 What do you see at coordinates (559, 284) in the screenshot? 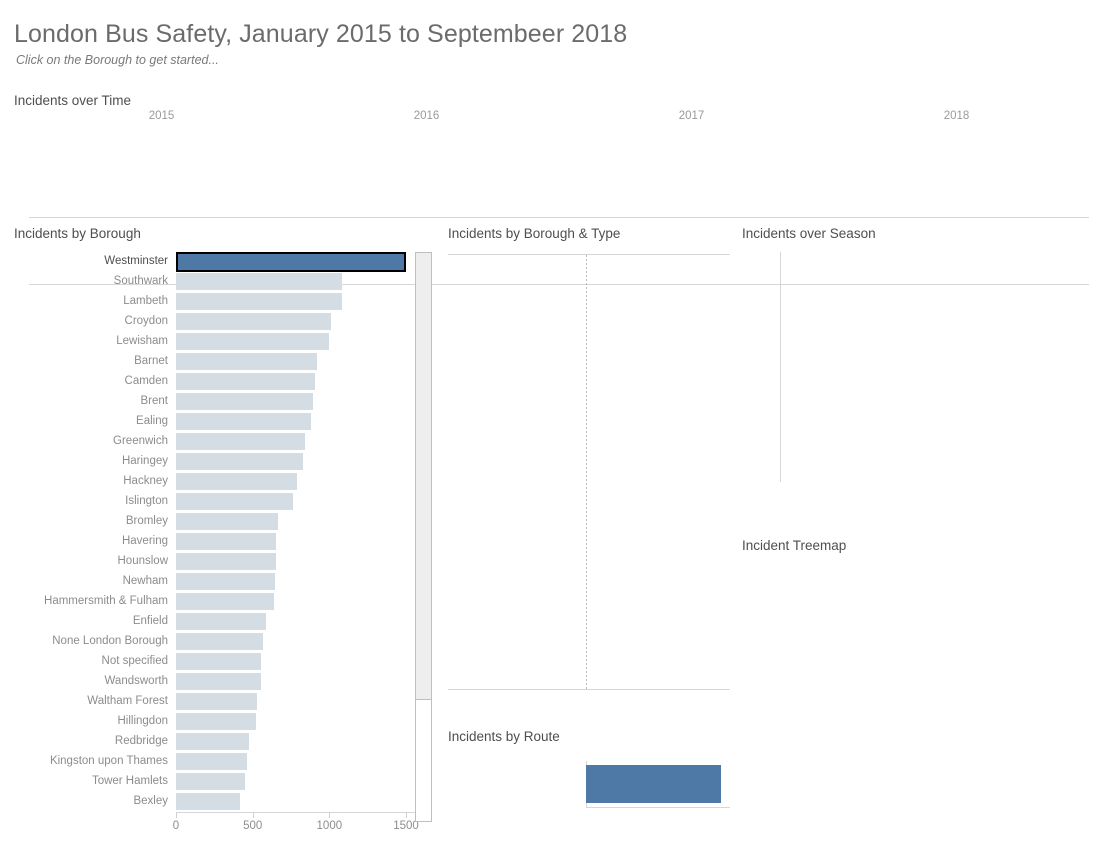
I see `time-bottom-rule` at bounding box center [559, 284].